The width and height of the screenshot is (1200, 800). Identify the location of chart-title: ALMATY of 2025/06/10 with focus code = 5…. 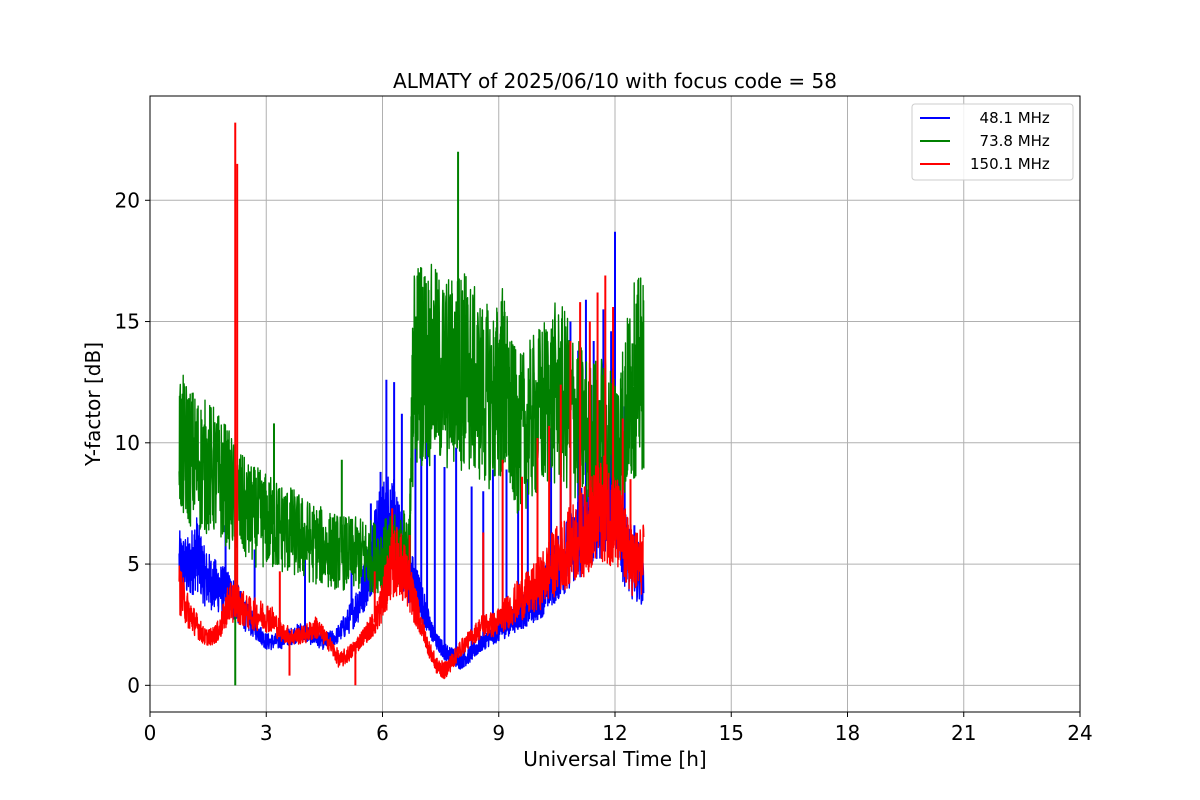
(615, 81).